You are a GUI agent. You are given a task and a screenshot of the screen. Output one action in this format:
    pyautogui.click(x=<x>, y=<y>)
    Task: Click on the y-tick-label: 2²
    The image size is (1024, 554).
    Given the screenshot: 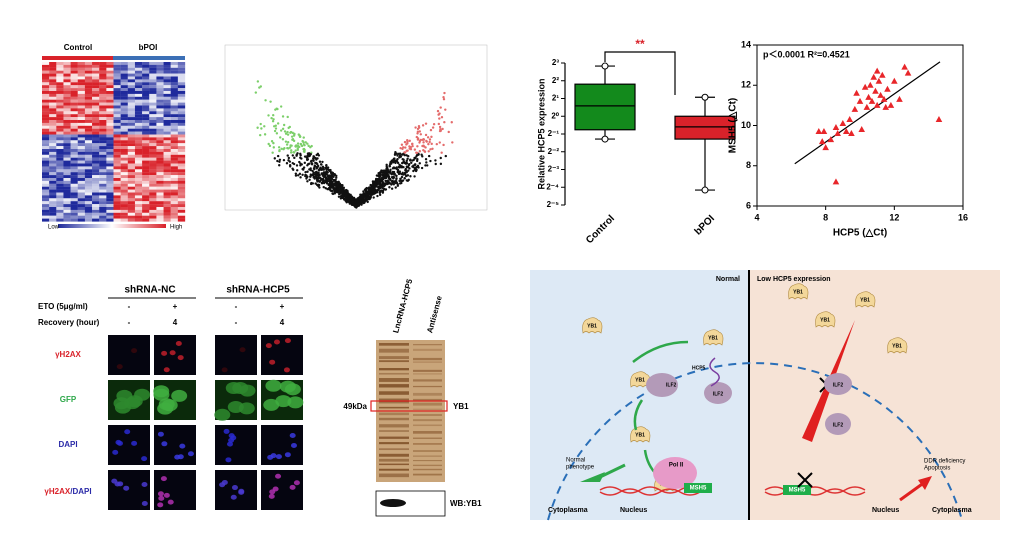 What is the action you would take?
    pyautogui.click(x=555, y=80)
    